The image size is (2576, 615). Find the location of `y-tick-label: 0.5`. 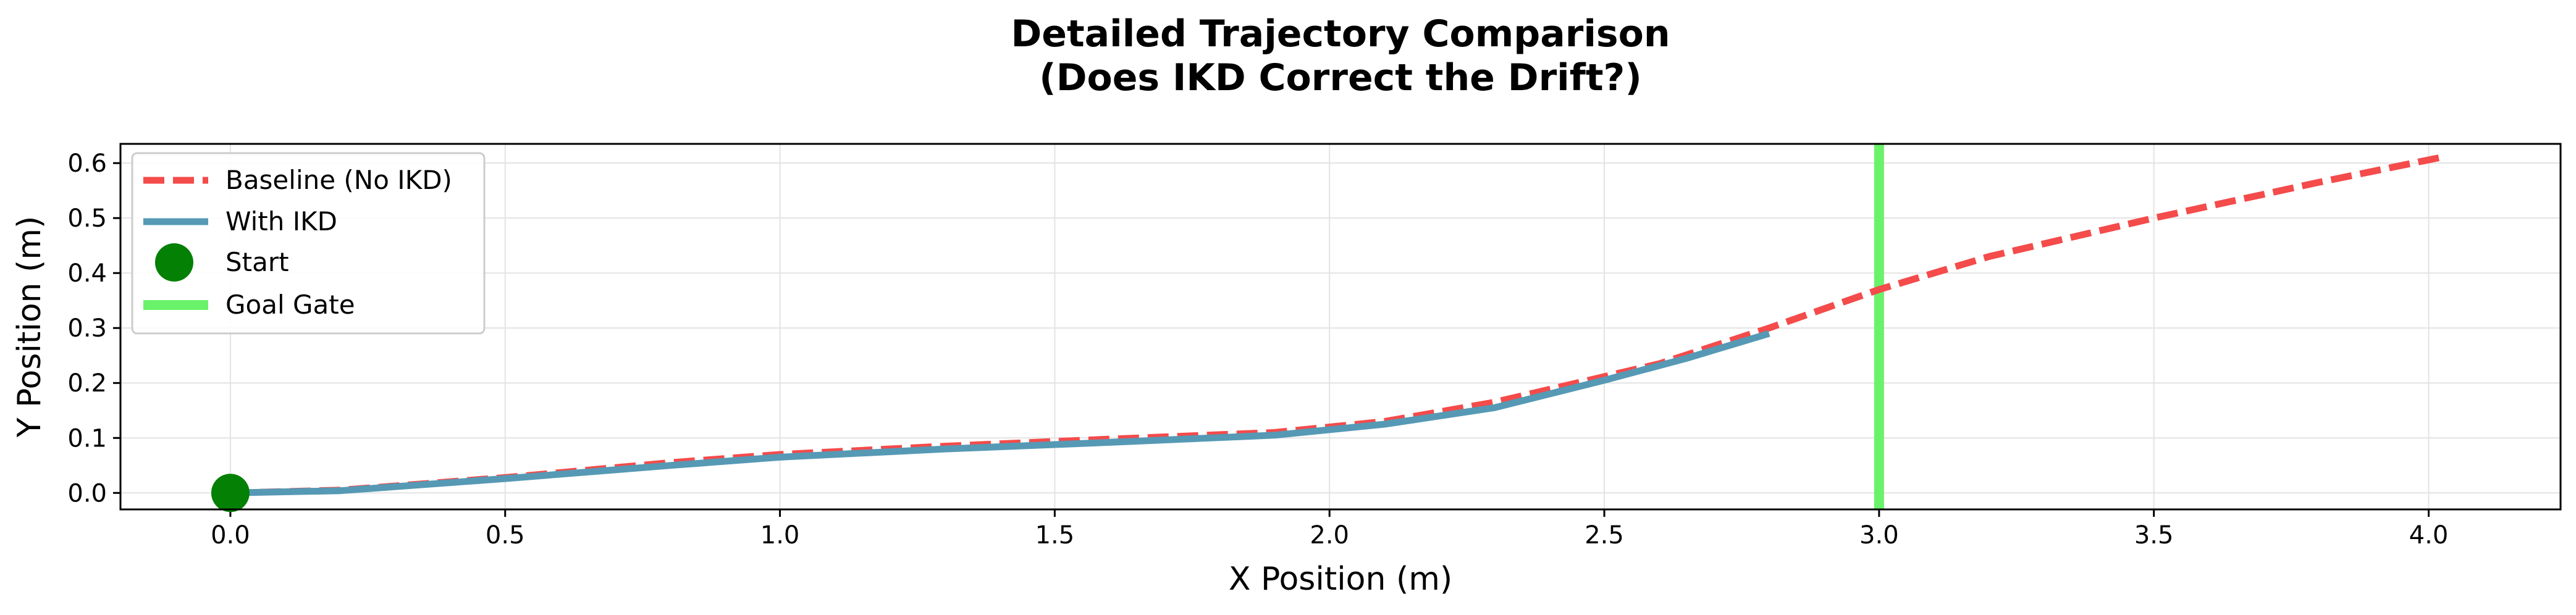

y-tick-label: 0.5 is located at coordinates (87, 218).